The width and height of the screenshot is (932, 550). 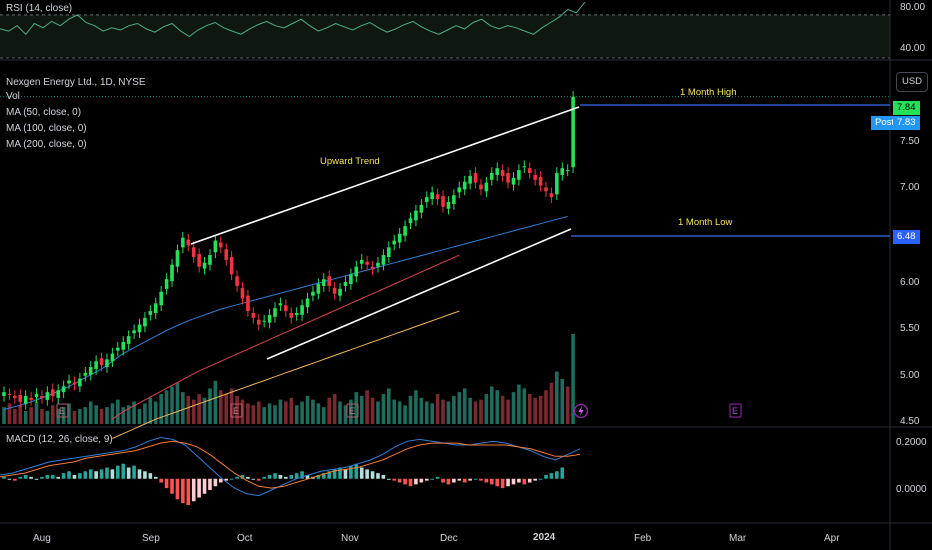 What do you see at coordinates (42, 538) in the screenshot?
I see `x-tick-aug: Aug` at bounding box center [42, 538].